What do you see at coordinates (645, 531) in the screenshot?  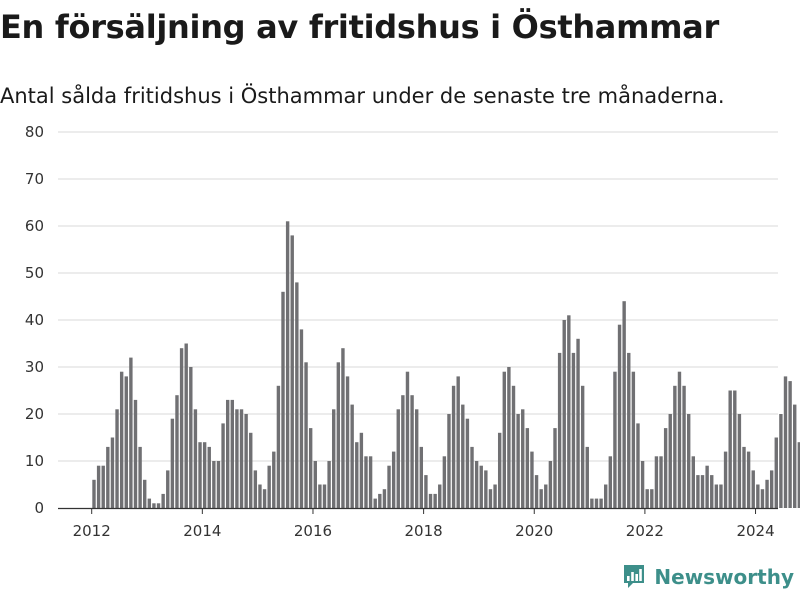 I see `x-tick-label: 2022` at bounding box center [645, 531].